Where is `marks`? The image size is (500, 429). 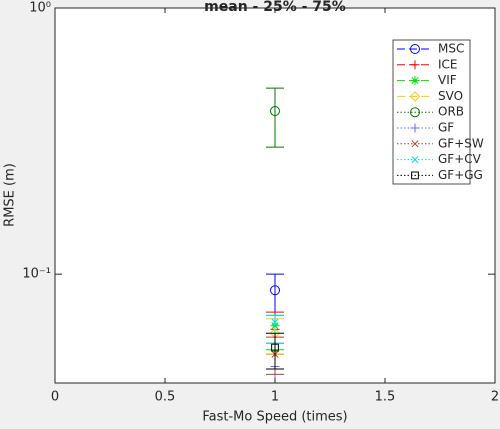
marks is located at coordinates (275, 235).